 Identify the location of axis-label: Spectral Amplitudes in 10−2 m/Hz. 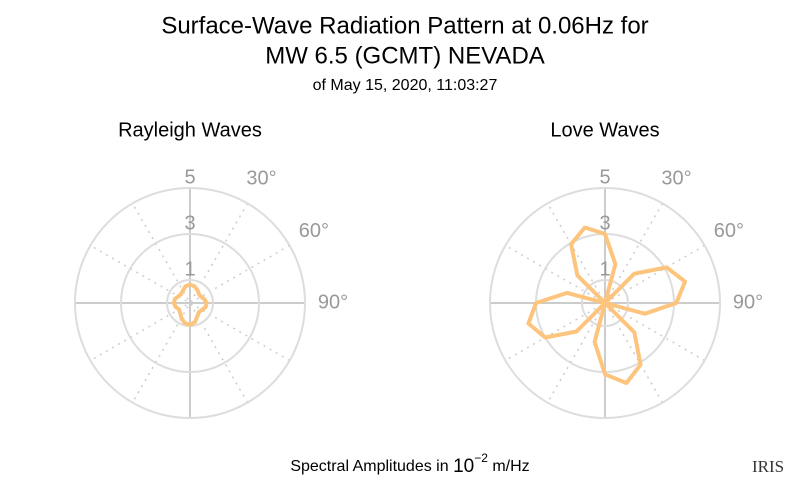
(409, 464).